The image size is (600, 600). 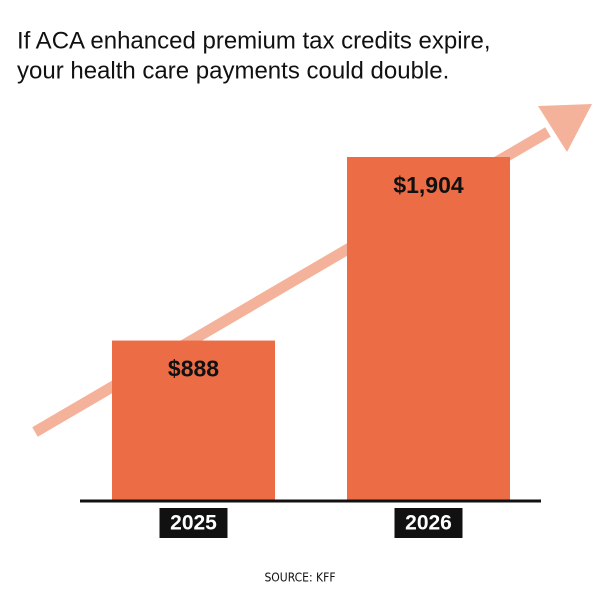 I want to click on value-label: $1,904, so click(x=428, y=185).